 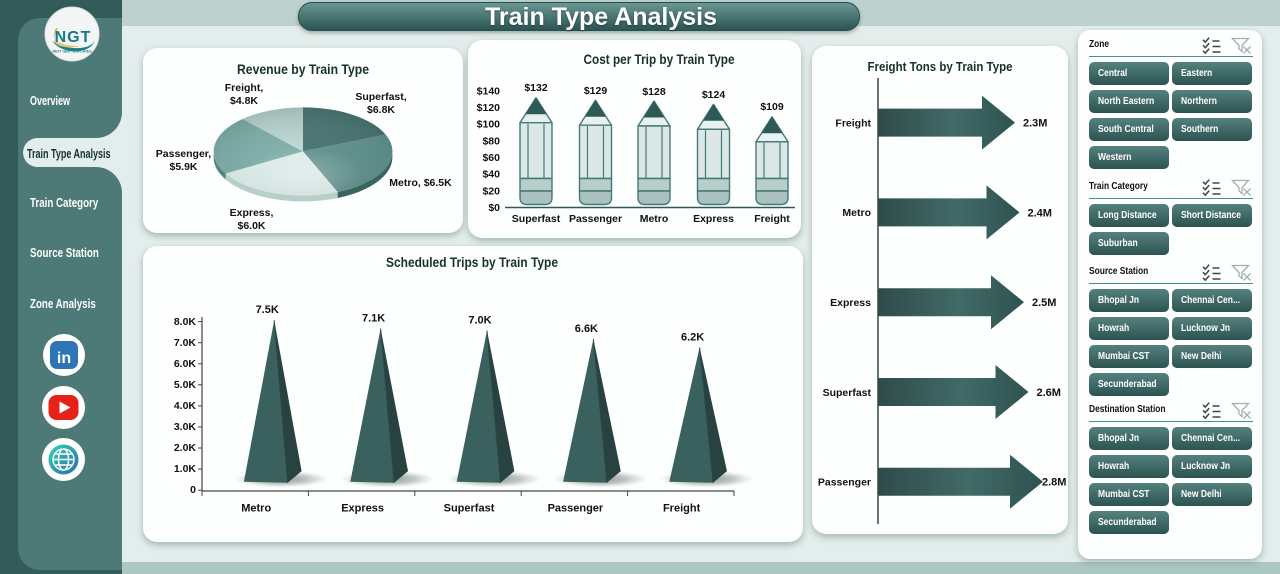 What do you see at coordinates (303, 69) in the screenshot?
I see `svg-text: Revenue by Train Type` at bounding box center [303, 69].